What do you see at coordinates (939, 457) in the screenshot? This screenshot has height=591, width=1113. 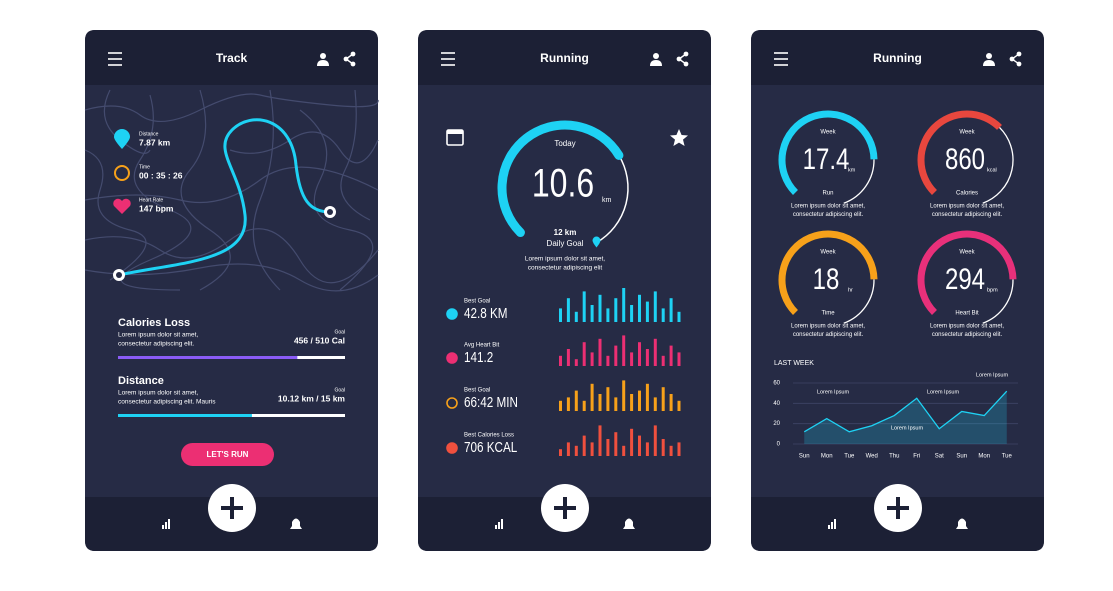 I see `x-tick-label: Sat` at bounding box center [939, 457].